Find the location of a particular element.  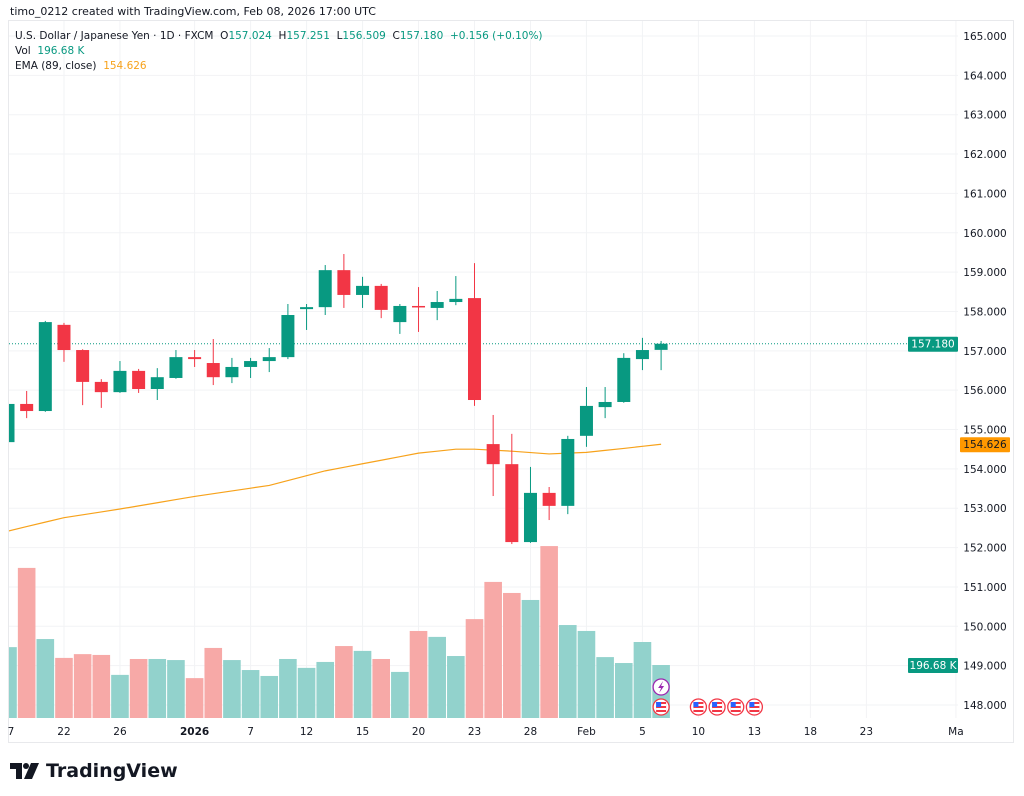

price-axis-label: 160.000 is located at coordinates (984, 234).